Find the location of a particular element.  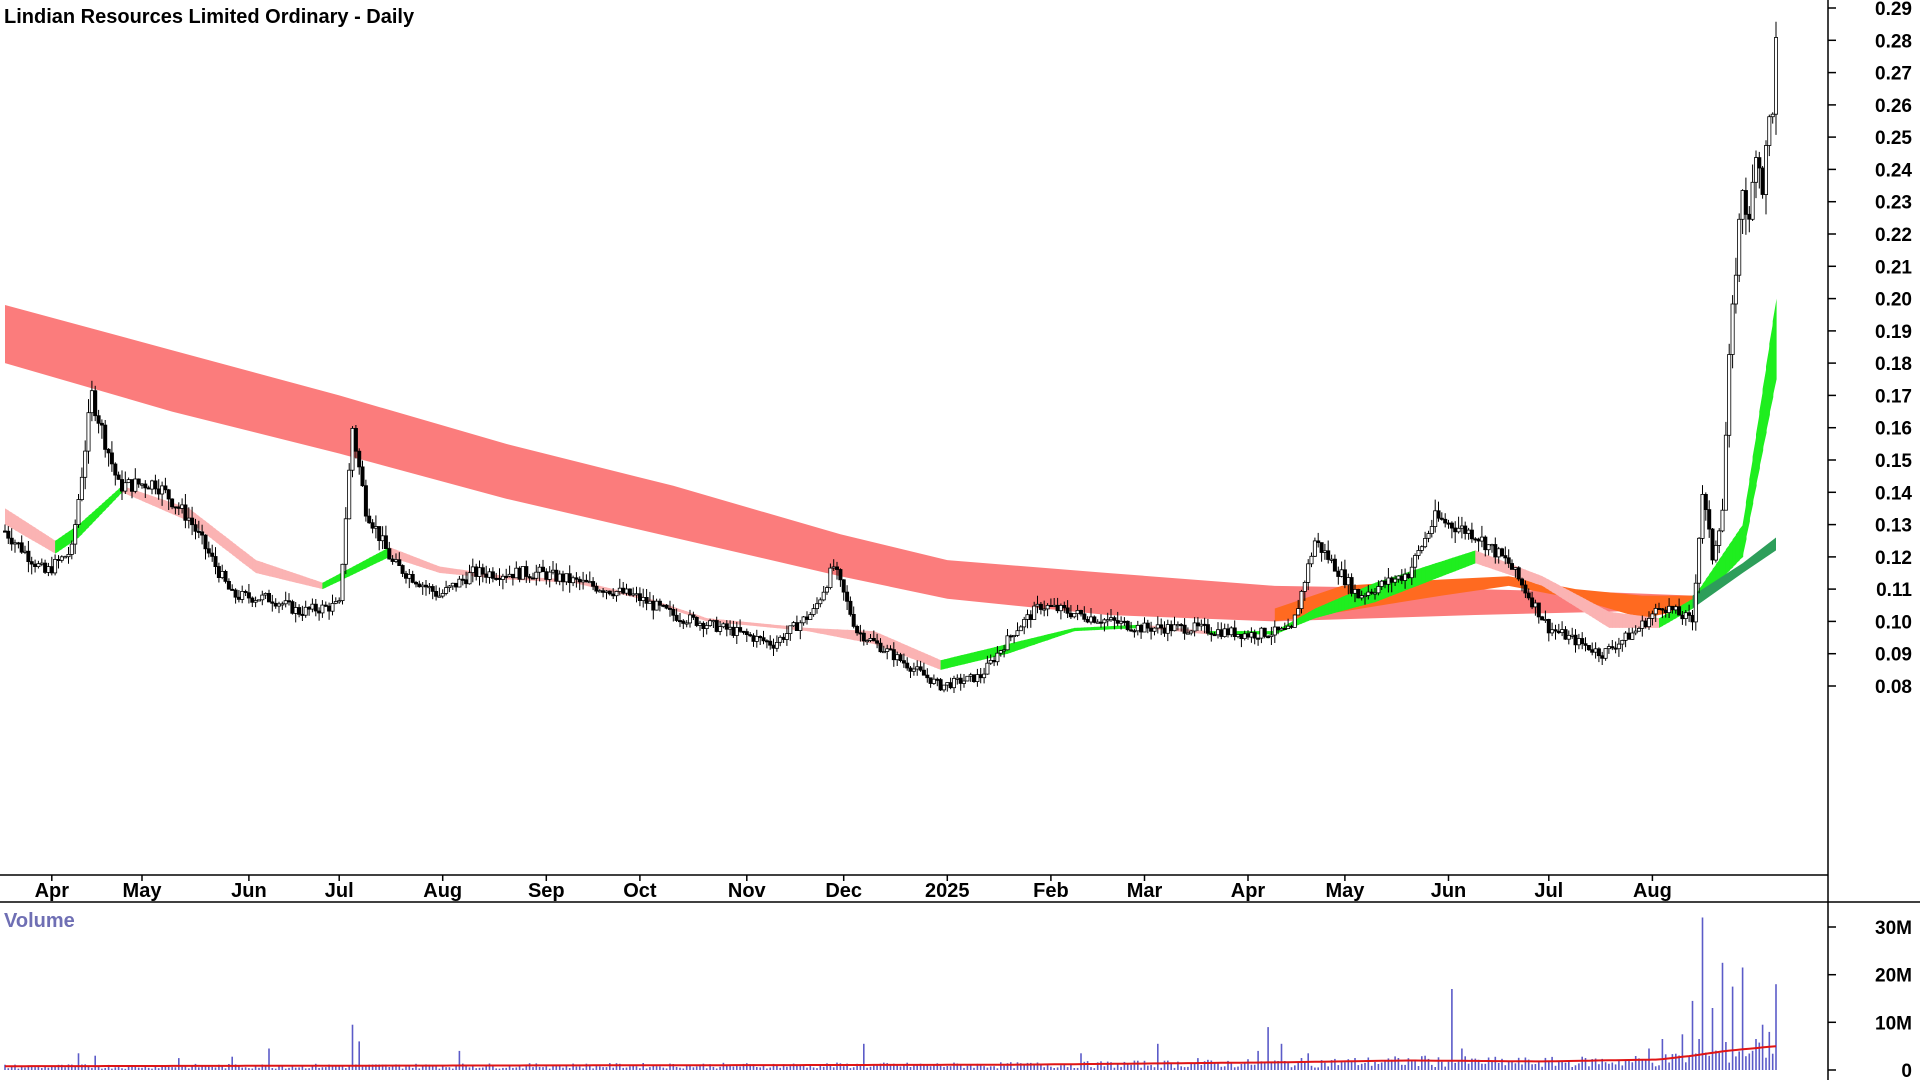

price-tick-label: 0.11 is located at coordinates (1894, 590).